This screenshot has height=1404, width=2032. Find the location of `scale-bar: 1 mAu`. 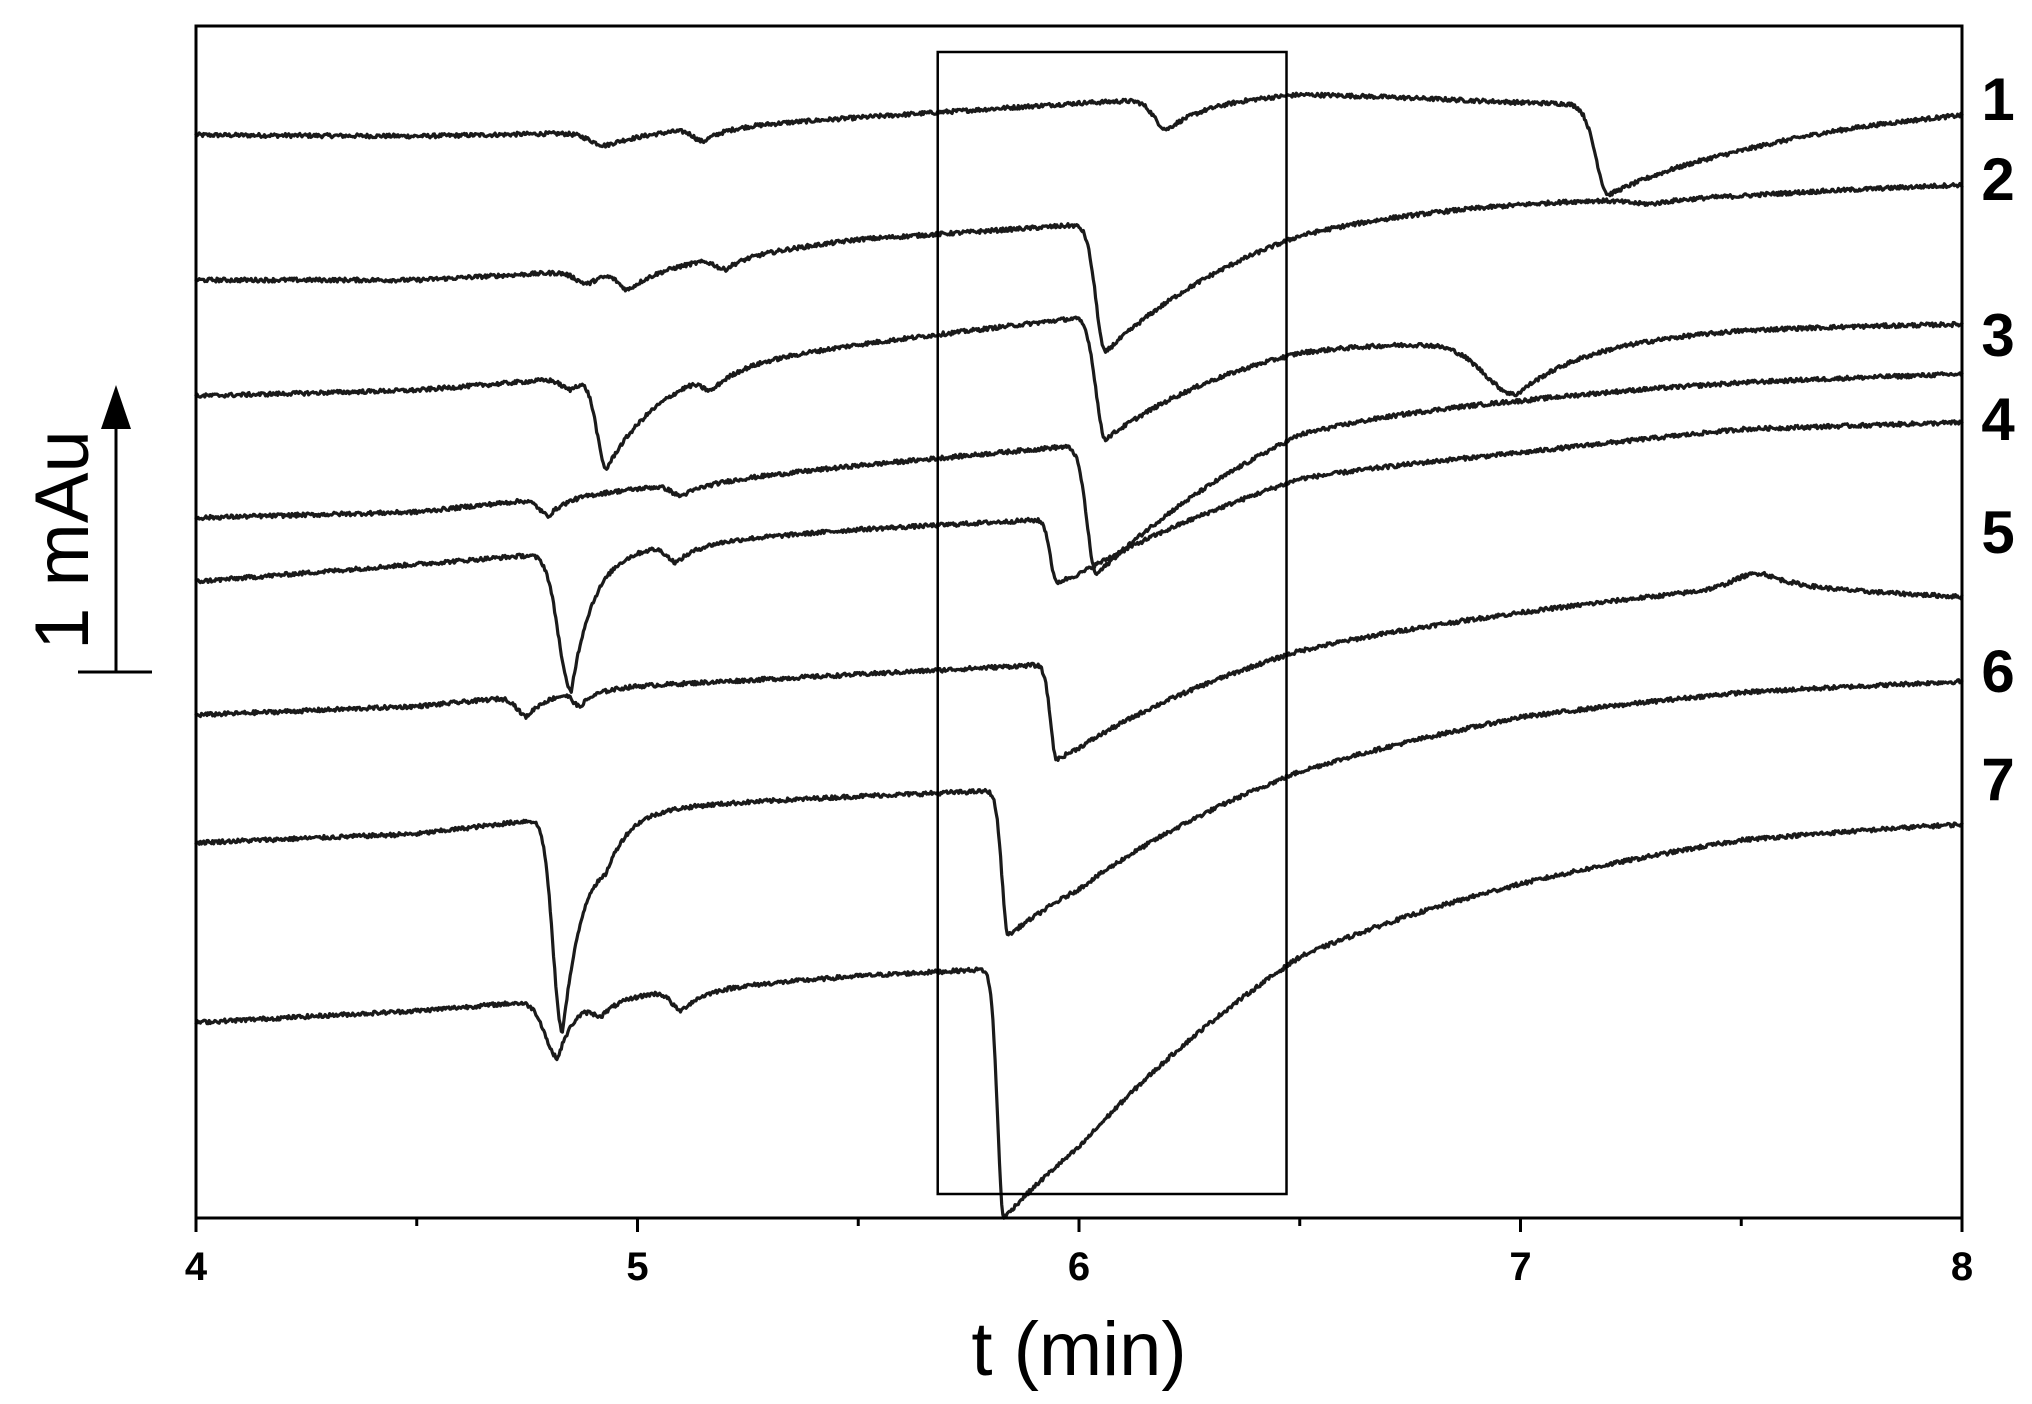

scale-bar: 1 mAu is located at coordinates (86, 529).